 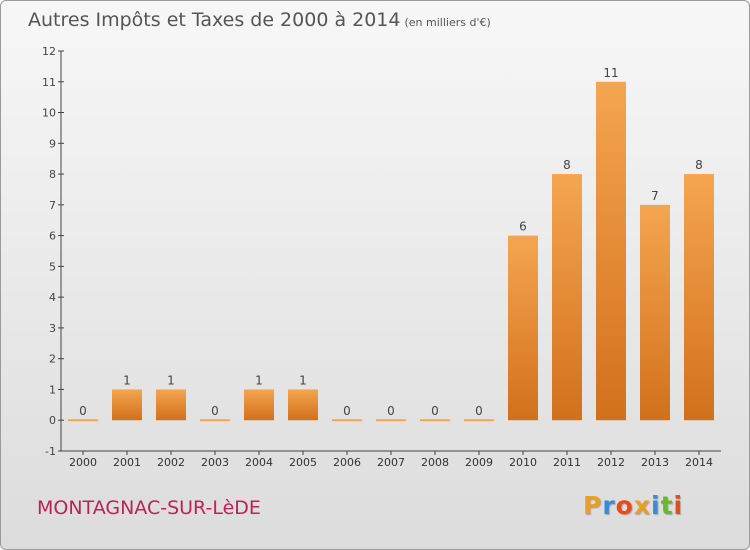 What do you see at coordinates (52, 297) in the screenshot?
I see `y-tick-label: 4` at bounding box center [52, 297].